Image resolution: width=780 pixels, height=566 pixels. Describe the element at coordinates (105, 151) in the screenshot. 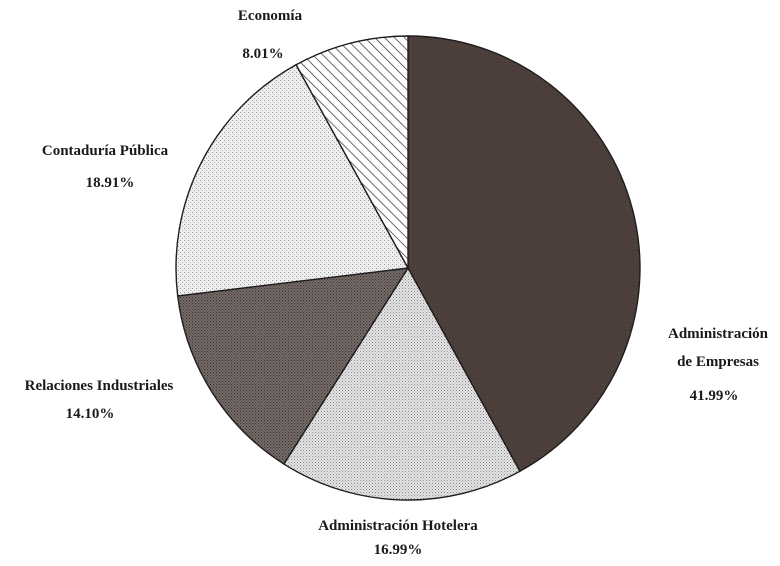

I see `slice-label: Contaduría Pública` at that location.